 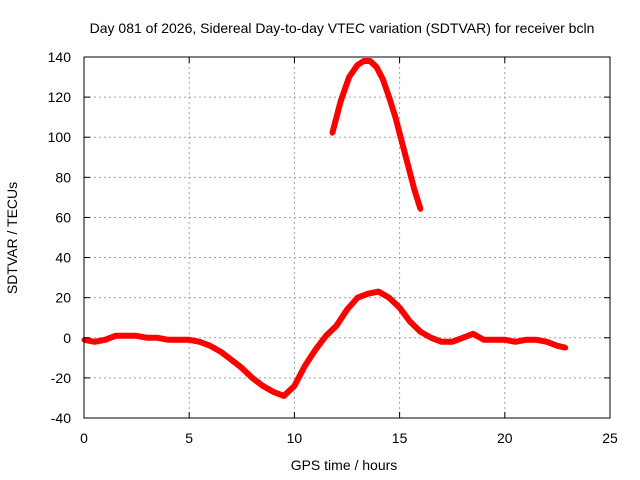 I want to click on y-tick-label: 40, so click(x=63, y=258).